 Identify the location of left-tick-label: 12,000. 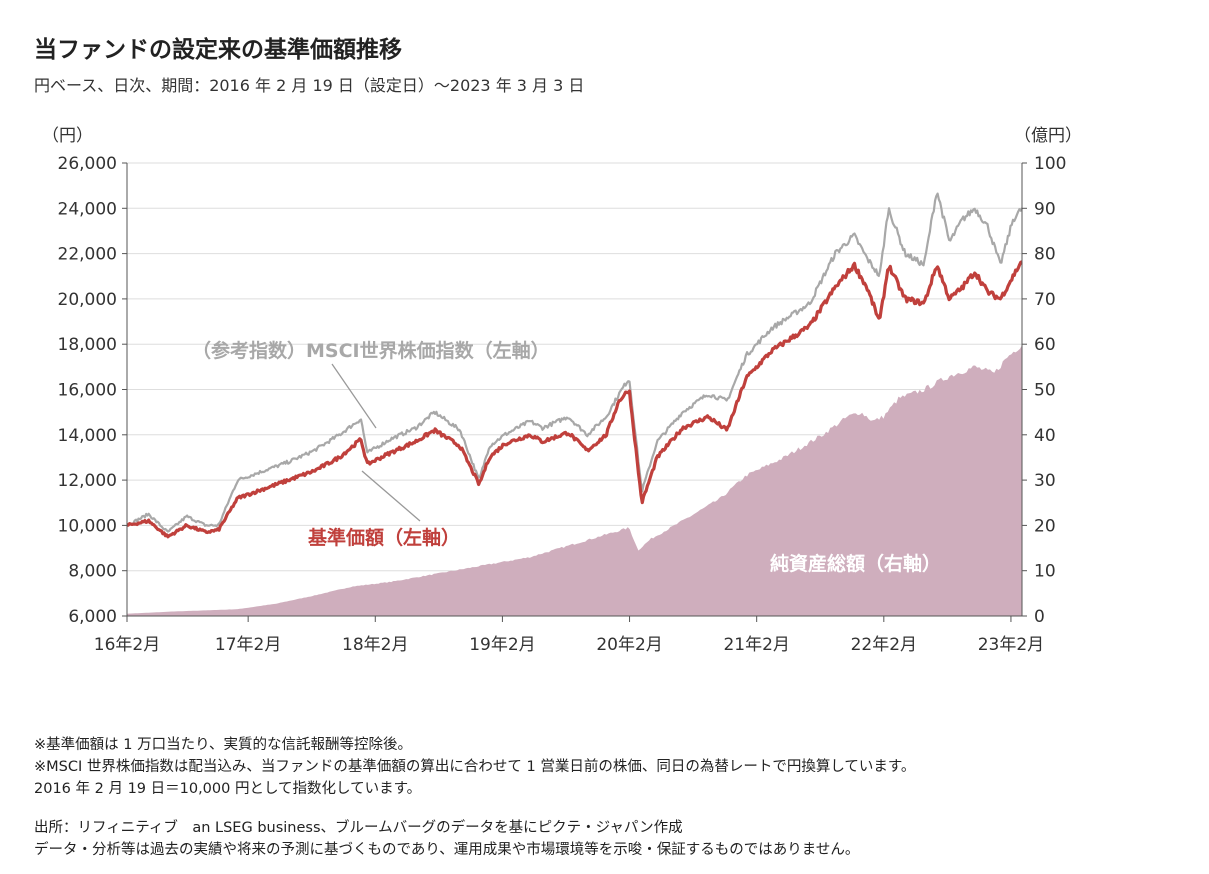
(87, 481).